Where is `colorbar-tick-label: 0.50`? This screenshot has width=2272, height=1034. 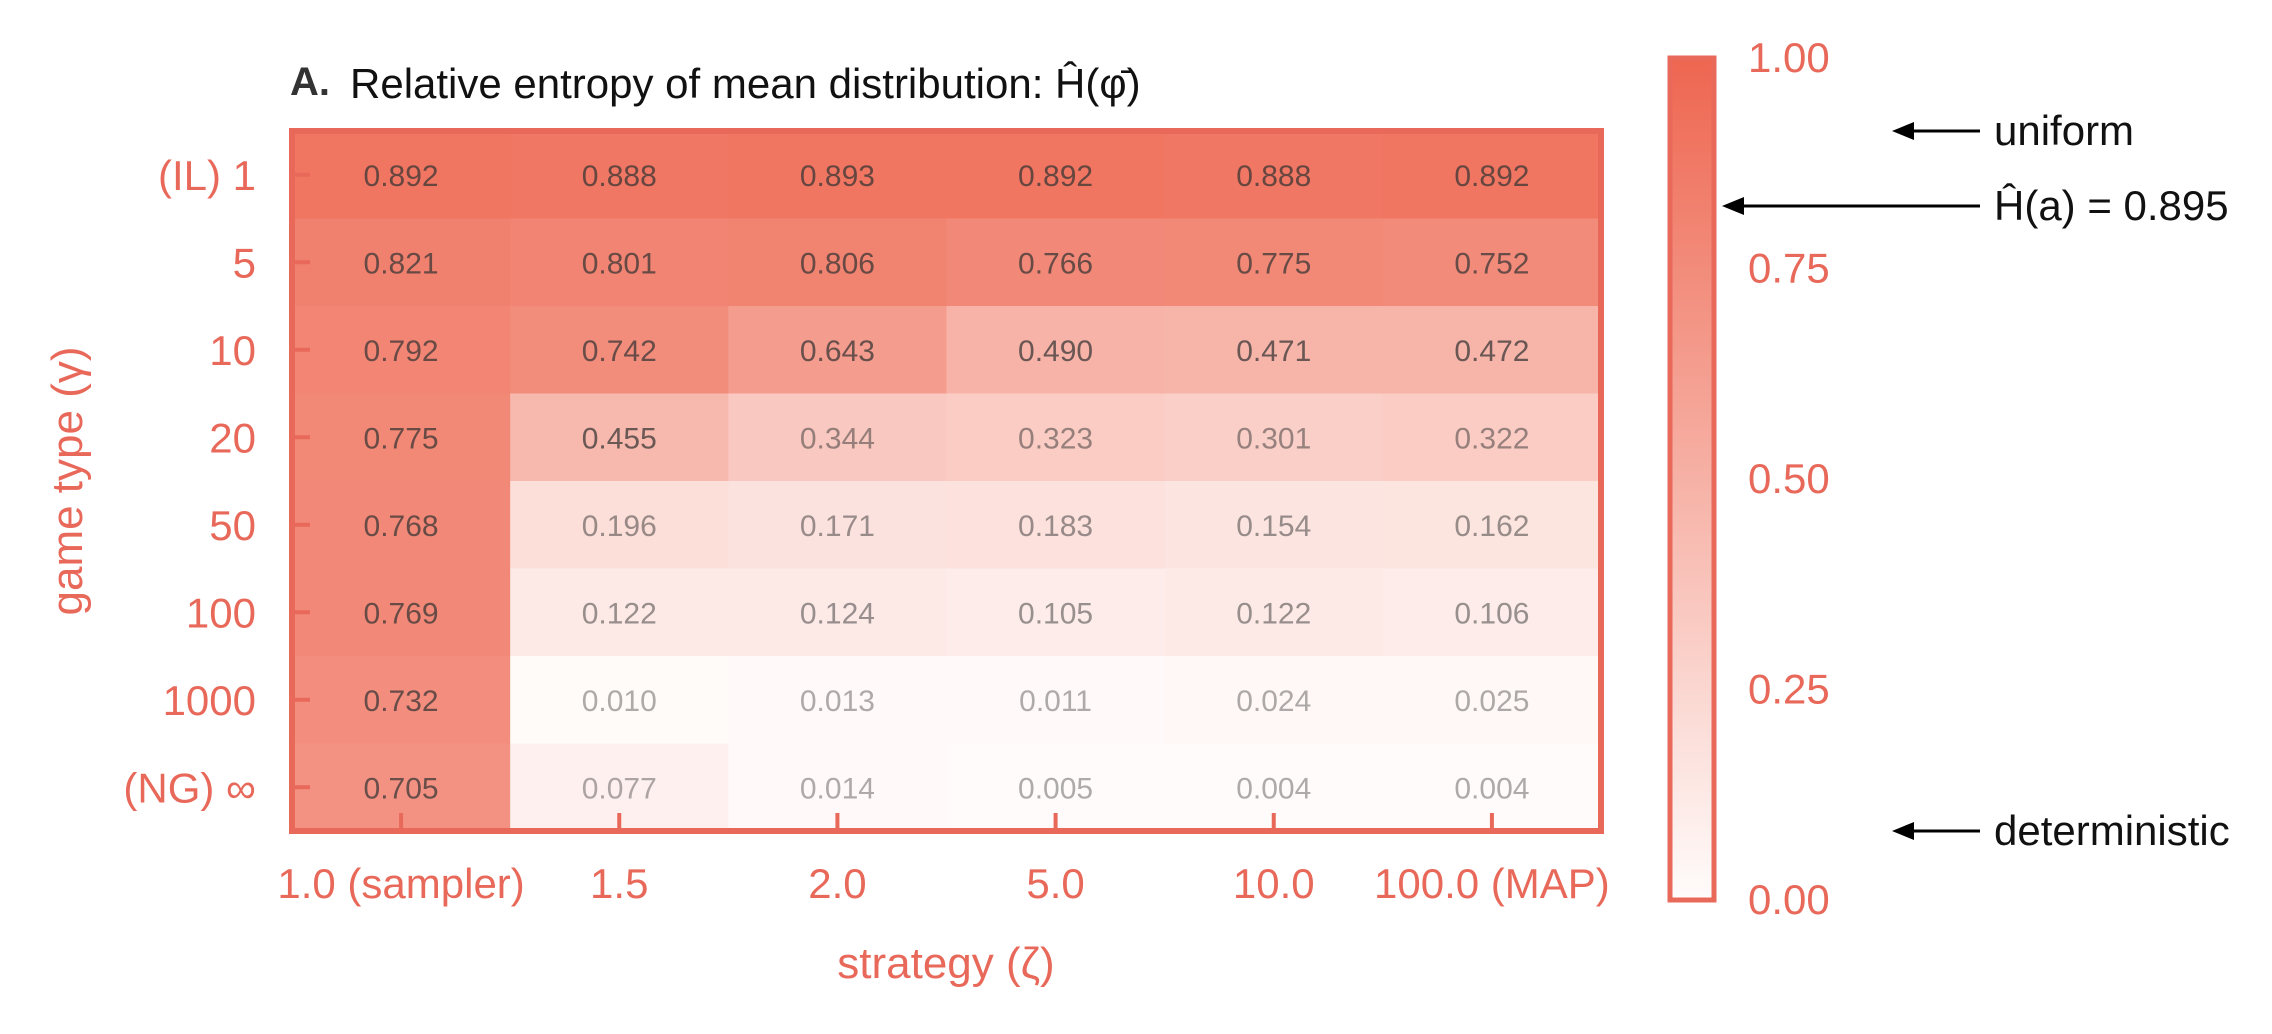 colorbar-tick-label: 0.50 is located at coordinates (1789, 478).